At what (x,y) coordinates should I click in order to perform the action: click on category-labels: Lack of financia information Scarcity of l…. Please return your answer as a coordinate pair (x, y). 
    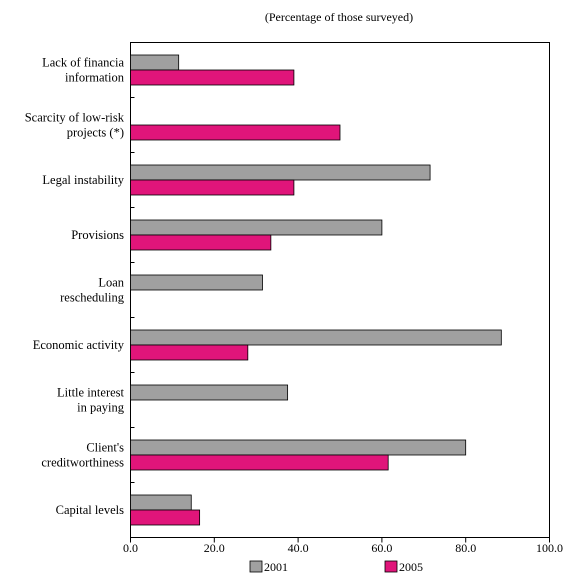
    Looking at the image, I should click on (75, 287).